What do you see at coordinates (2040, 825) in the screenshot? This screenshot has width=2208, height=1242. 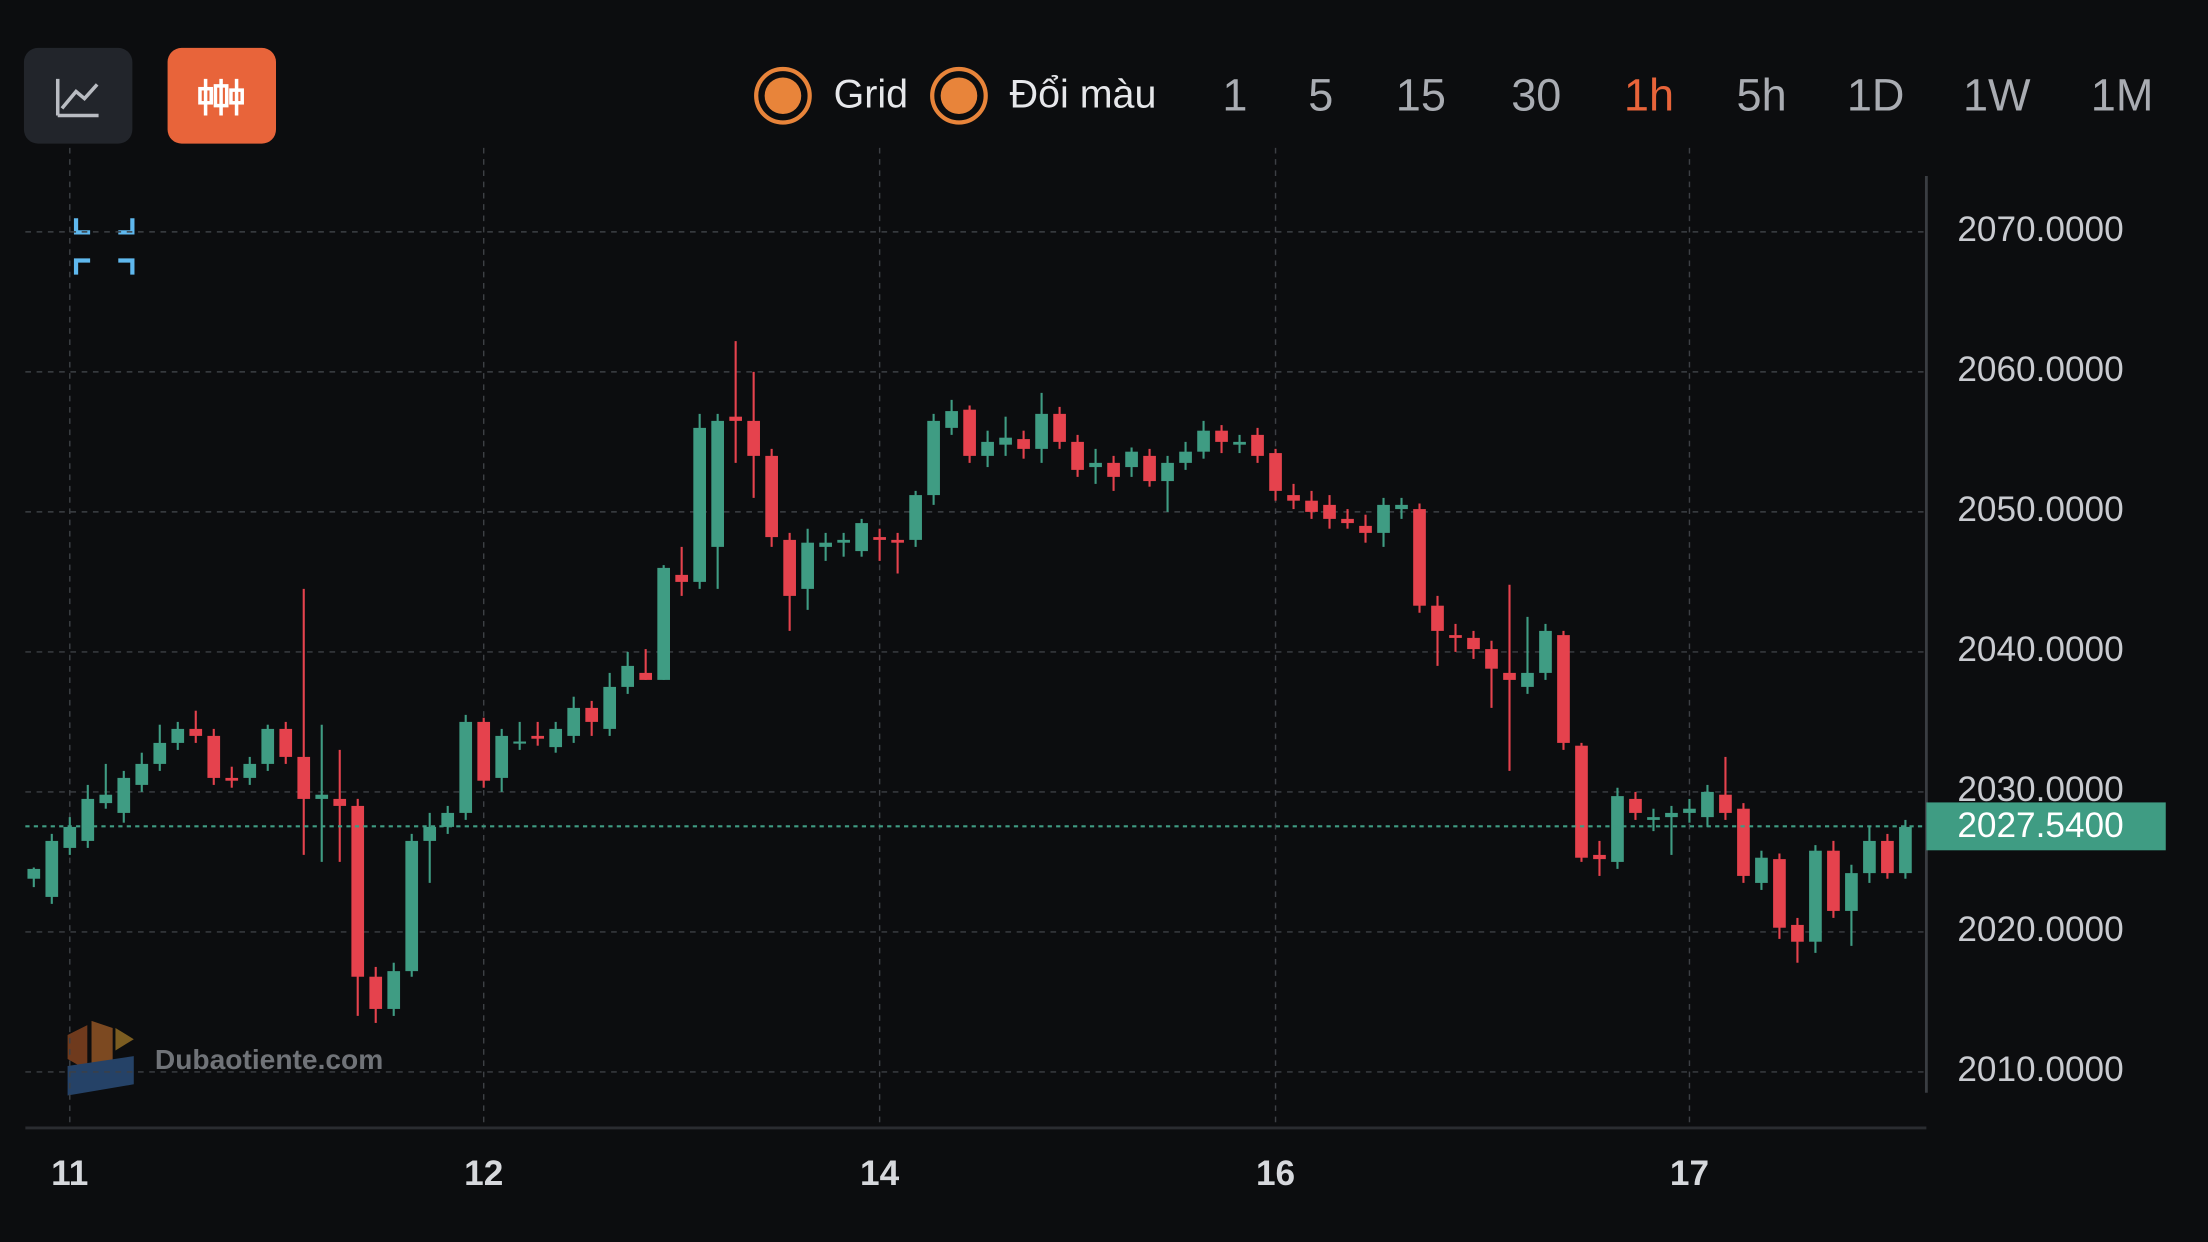 I see `last-price-label: 2027.5400` at bounding box center [2040, 825].